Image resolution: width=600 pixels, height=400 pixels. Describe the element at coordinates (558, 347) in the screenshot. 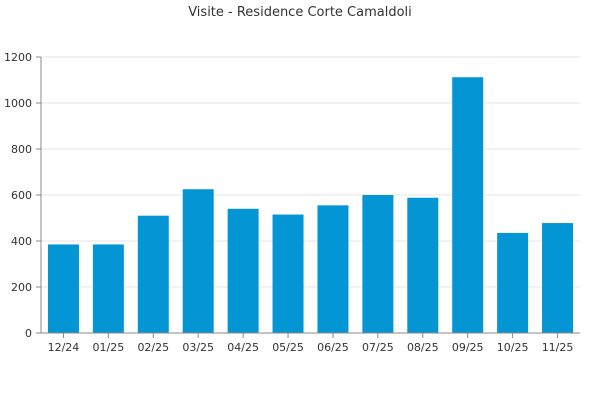

I see `x-tick-label: 11/25` at that location.